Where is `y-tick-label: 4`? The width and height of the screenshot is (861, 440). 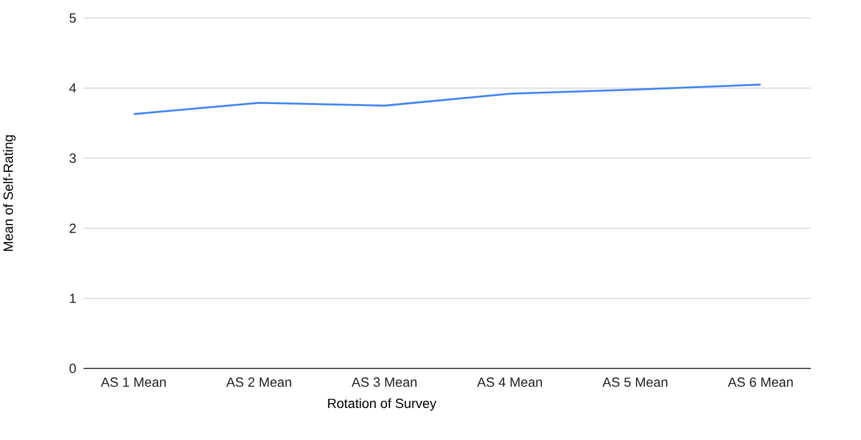 y-tick-label: 4 is located at coordinates (72, 88).